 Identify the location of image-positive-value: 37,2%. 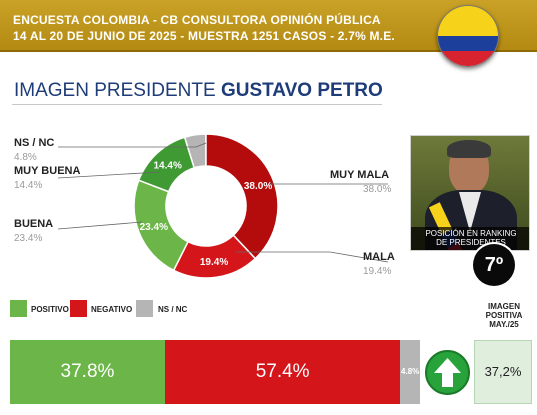
(503, 372).